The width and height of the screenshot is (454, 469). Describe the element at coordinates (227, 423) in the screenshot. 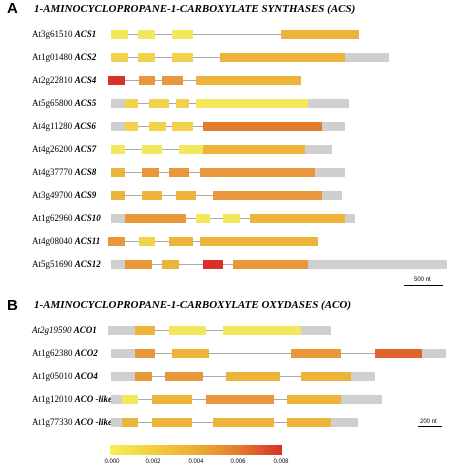

I see `gene-row: At1g77330 ACO -like` at that location.